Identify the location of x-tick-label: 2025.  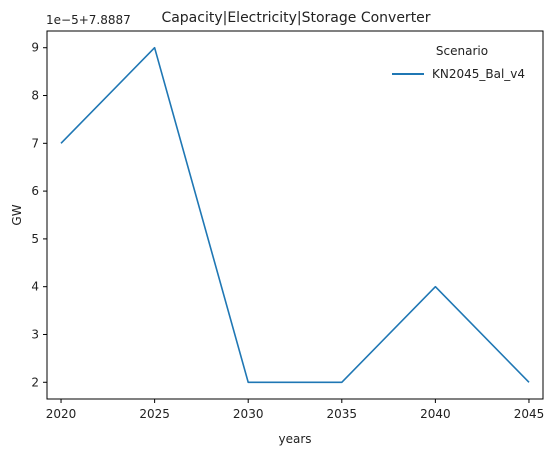
(154, 414).